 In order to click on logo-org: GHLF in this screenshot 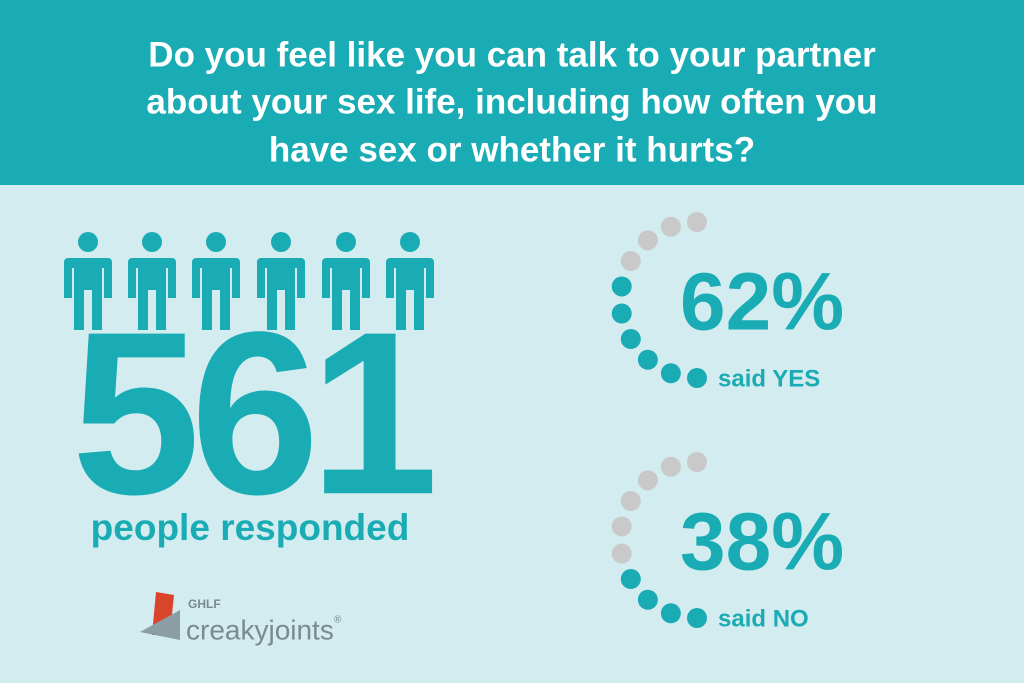, I will do `click(204, 604)`.